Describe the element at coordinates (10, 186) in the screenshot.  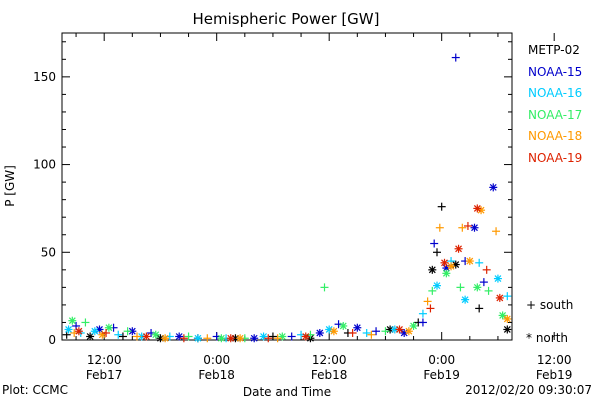
I see `y-axis-label: P [GW]` at that location.